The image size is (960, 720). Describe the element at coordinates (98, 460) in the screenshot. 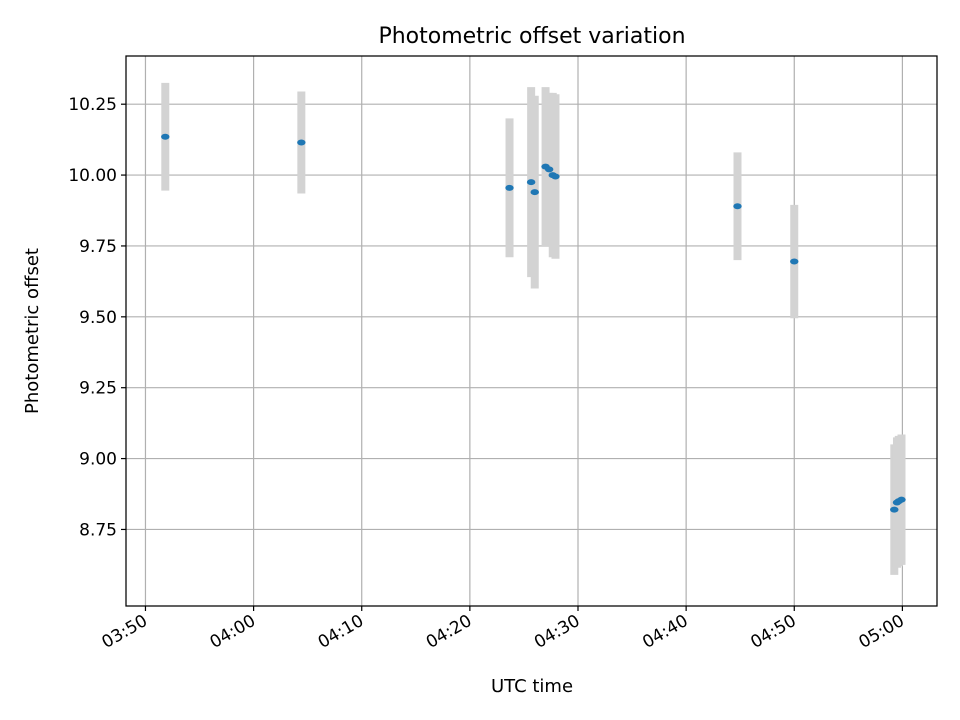

I see `y-tick-label: 9.00` at that location.